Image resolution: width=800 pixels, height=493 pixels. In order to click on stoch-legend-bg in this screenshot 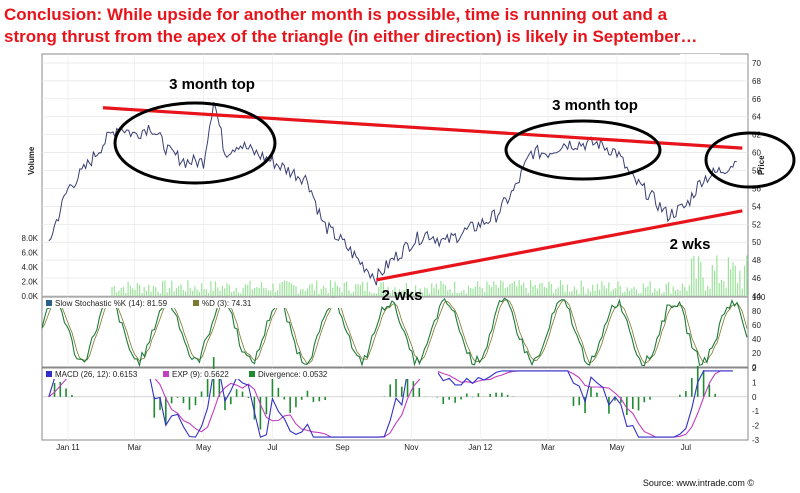, I will do `click(208, 303)`.